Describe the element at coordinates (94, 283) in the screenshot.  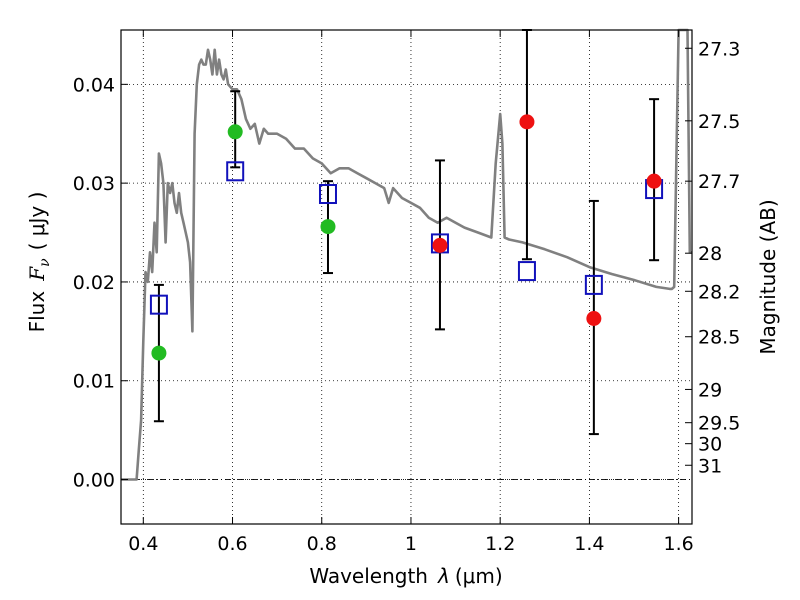
I see `y-tick-label: 0.02` at that location.